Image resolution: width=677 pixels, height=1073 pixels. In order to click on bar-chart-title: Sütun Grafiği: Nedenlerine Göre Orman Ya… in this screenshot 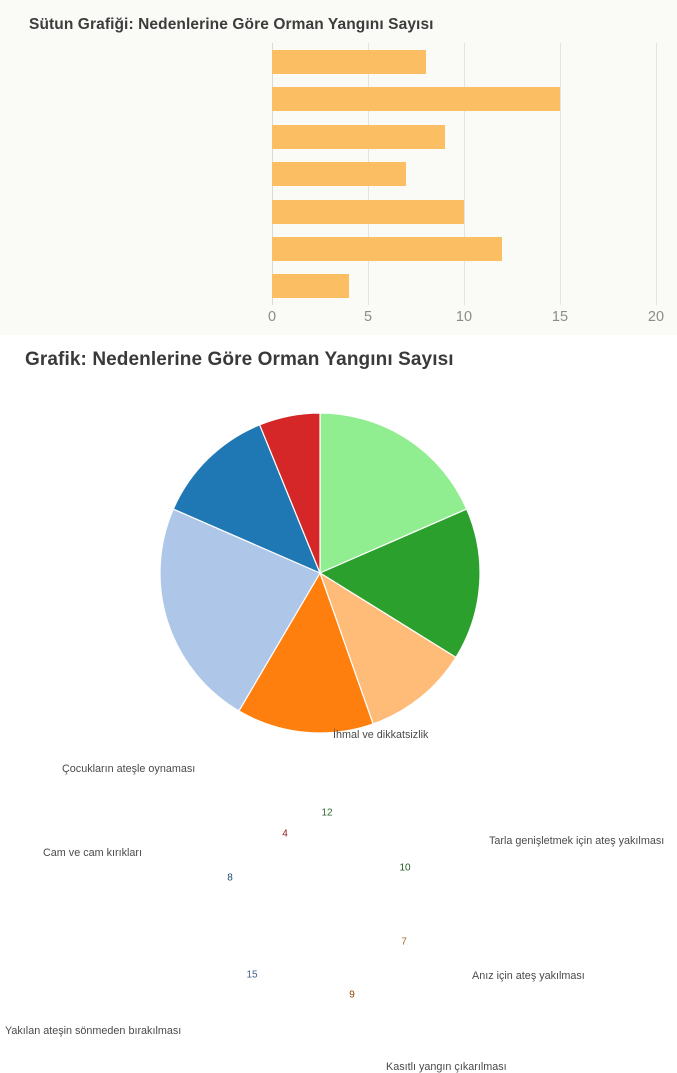, I will do `click(231, 24)`.